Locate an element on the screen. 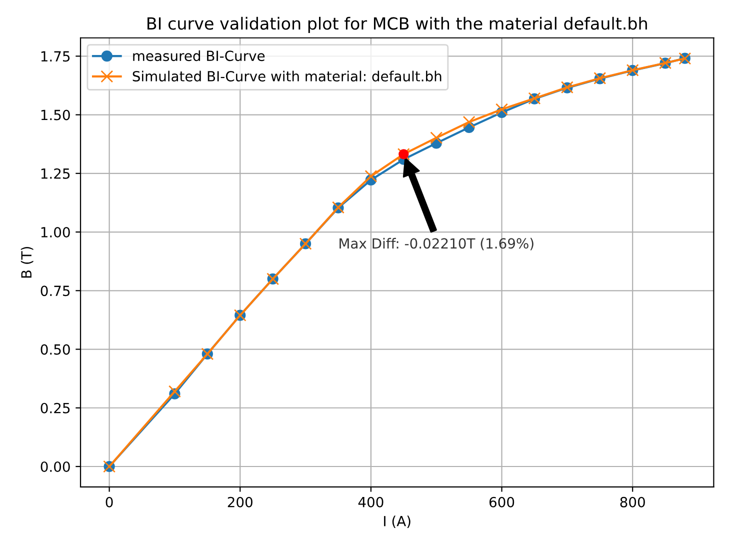  y-tick-label: 1.25 is located at coordinates (55, 173).